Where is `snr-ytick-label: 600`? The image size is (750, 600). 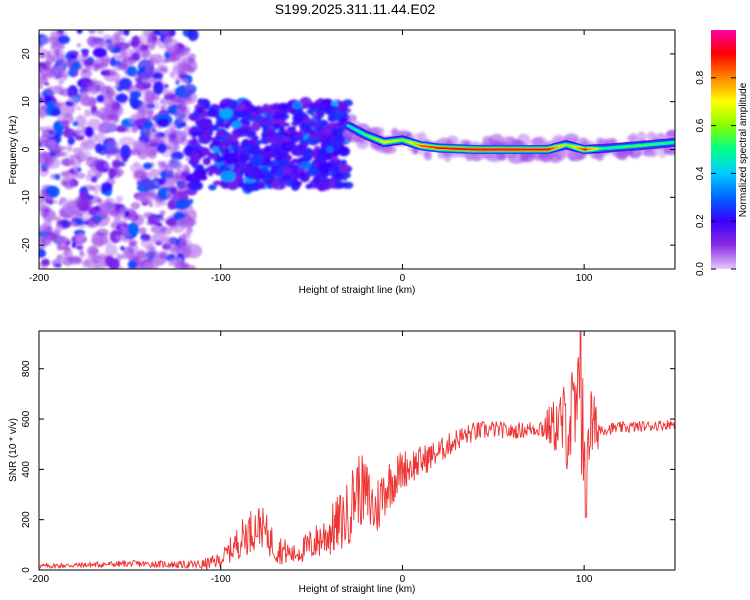 snr-ytick-label: 600 is located at coordinates (26, 418).